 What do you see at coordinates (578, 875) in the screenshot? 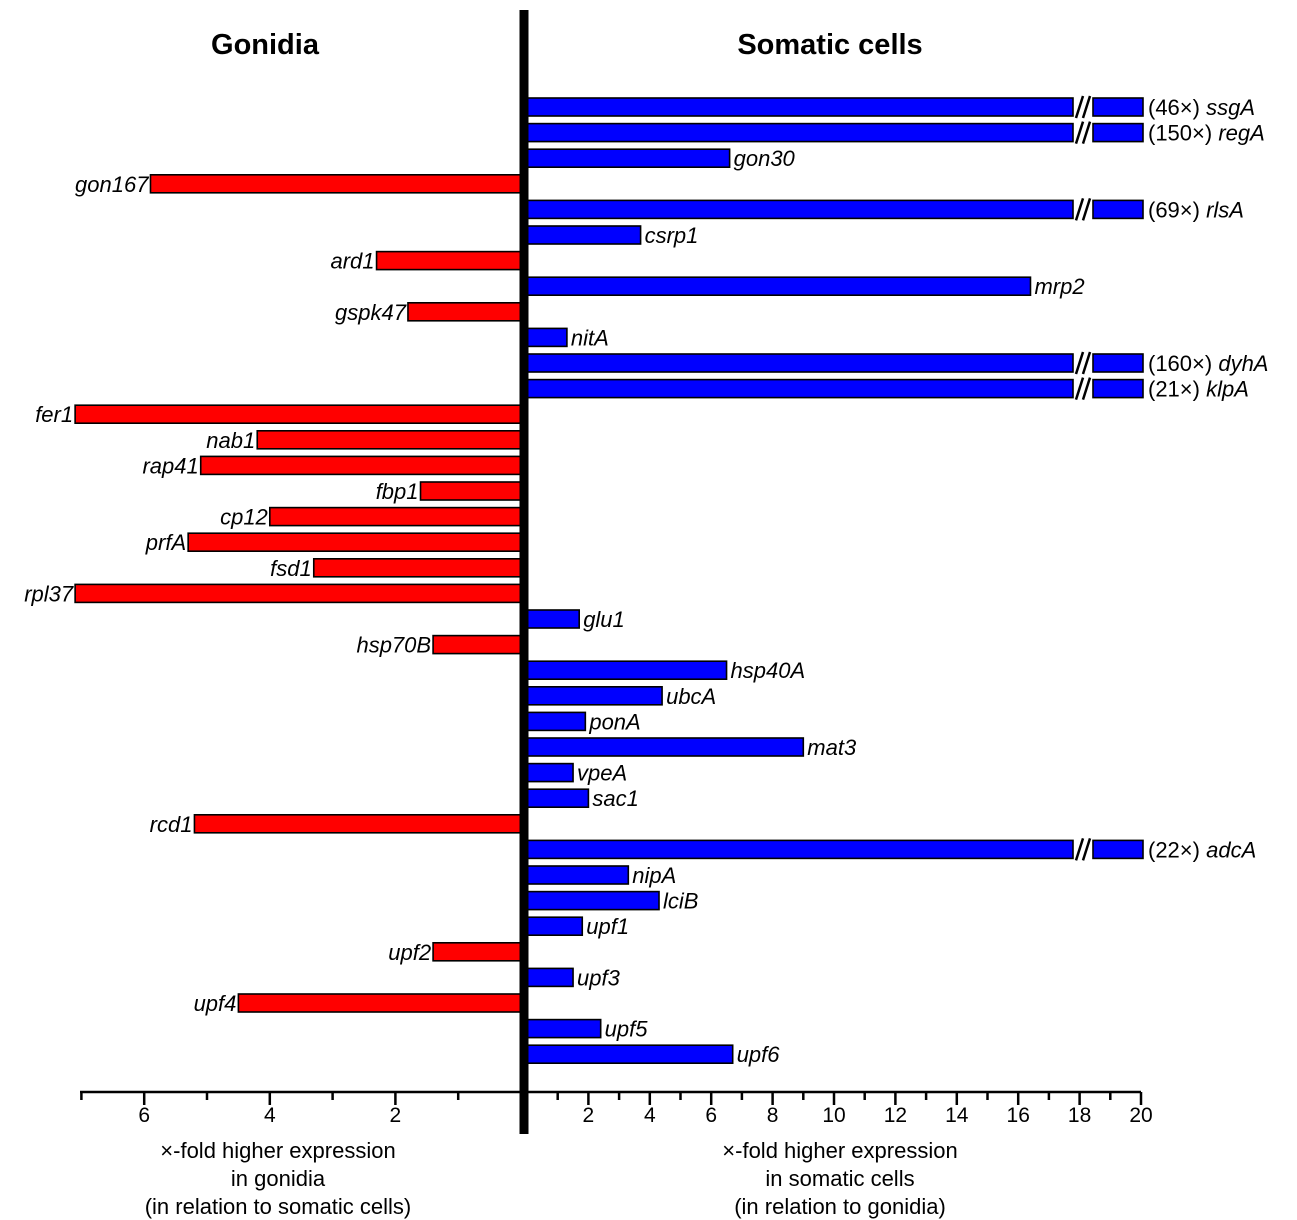
I see `bar-nipA` at bounding box center [578, 875].